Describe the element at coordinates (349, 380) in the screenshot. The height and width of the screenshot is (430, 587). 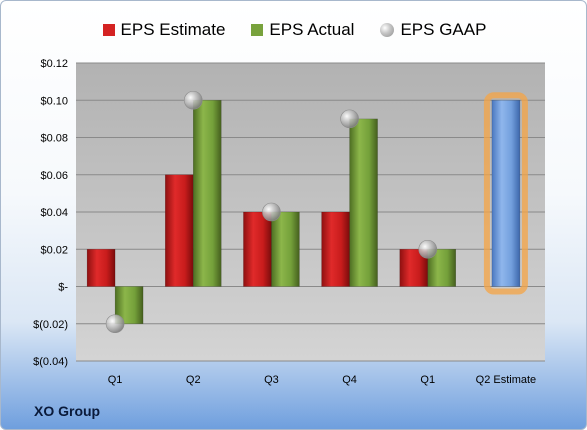
I see `x-tick-label: Q4` at that location.